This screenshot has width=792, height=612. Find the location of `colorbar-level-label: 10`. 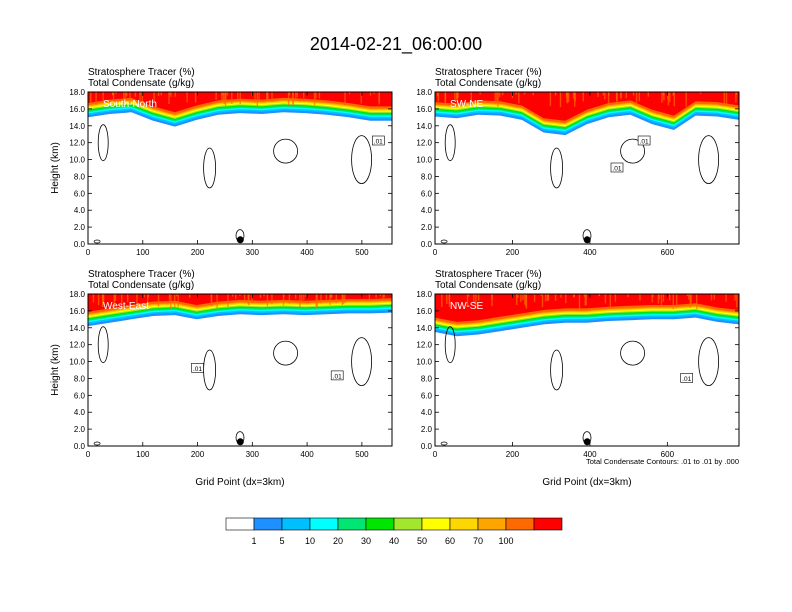

colorbar-level-label: 10 is located at coordinates (310, 541).